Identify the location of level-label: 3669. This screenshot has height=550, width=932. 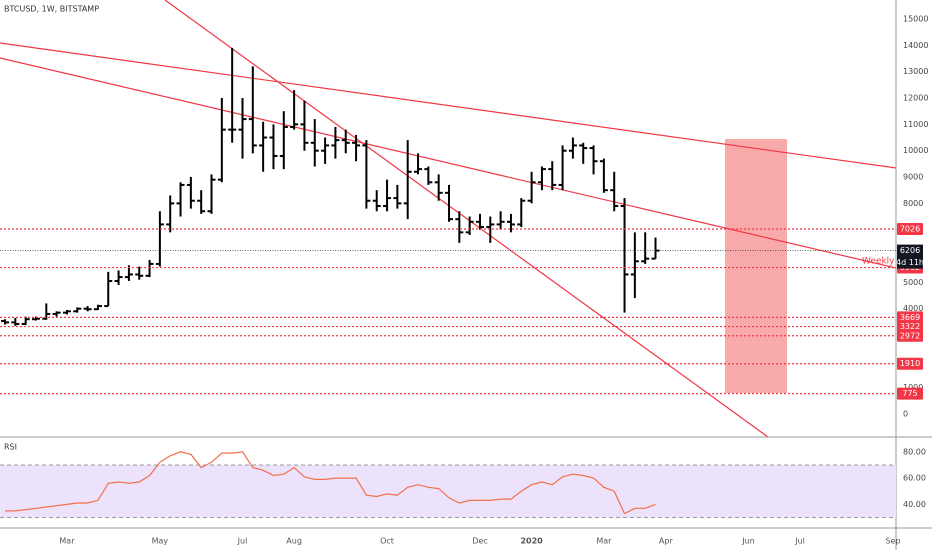
(910, 317).